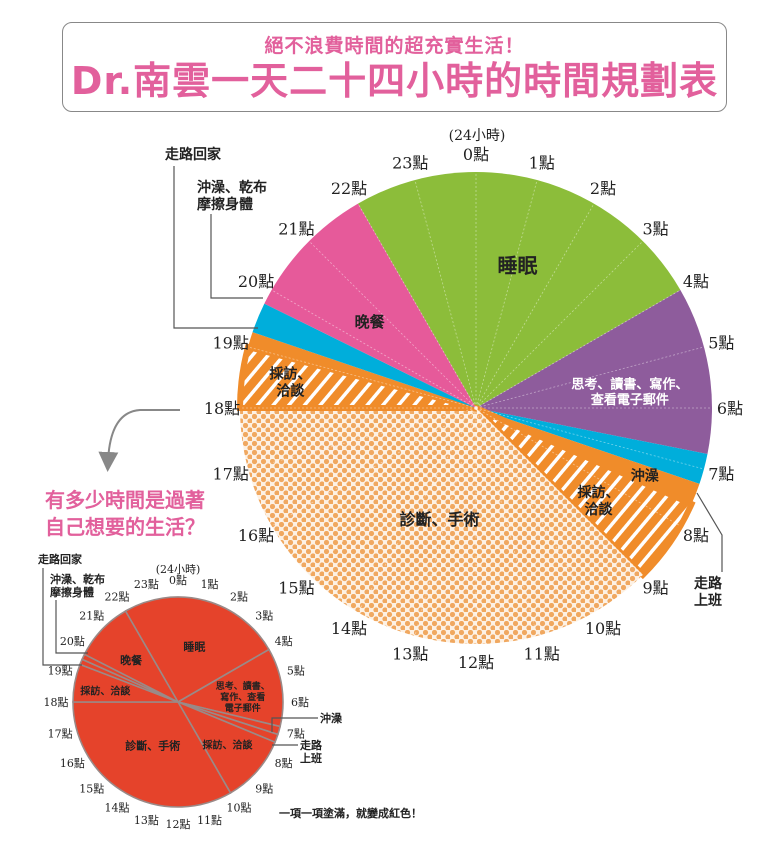 The width and height of the screenshot is (757, 845). I want to click on callout-shower-rub: 沖澡、乾布 摩擦身體, so click(232, 197).